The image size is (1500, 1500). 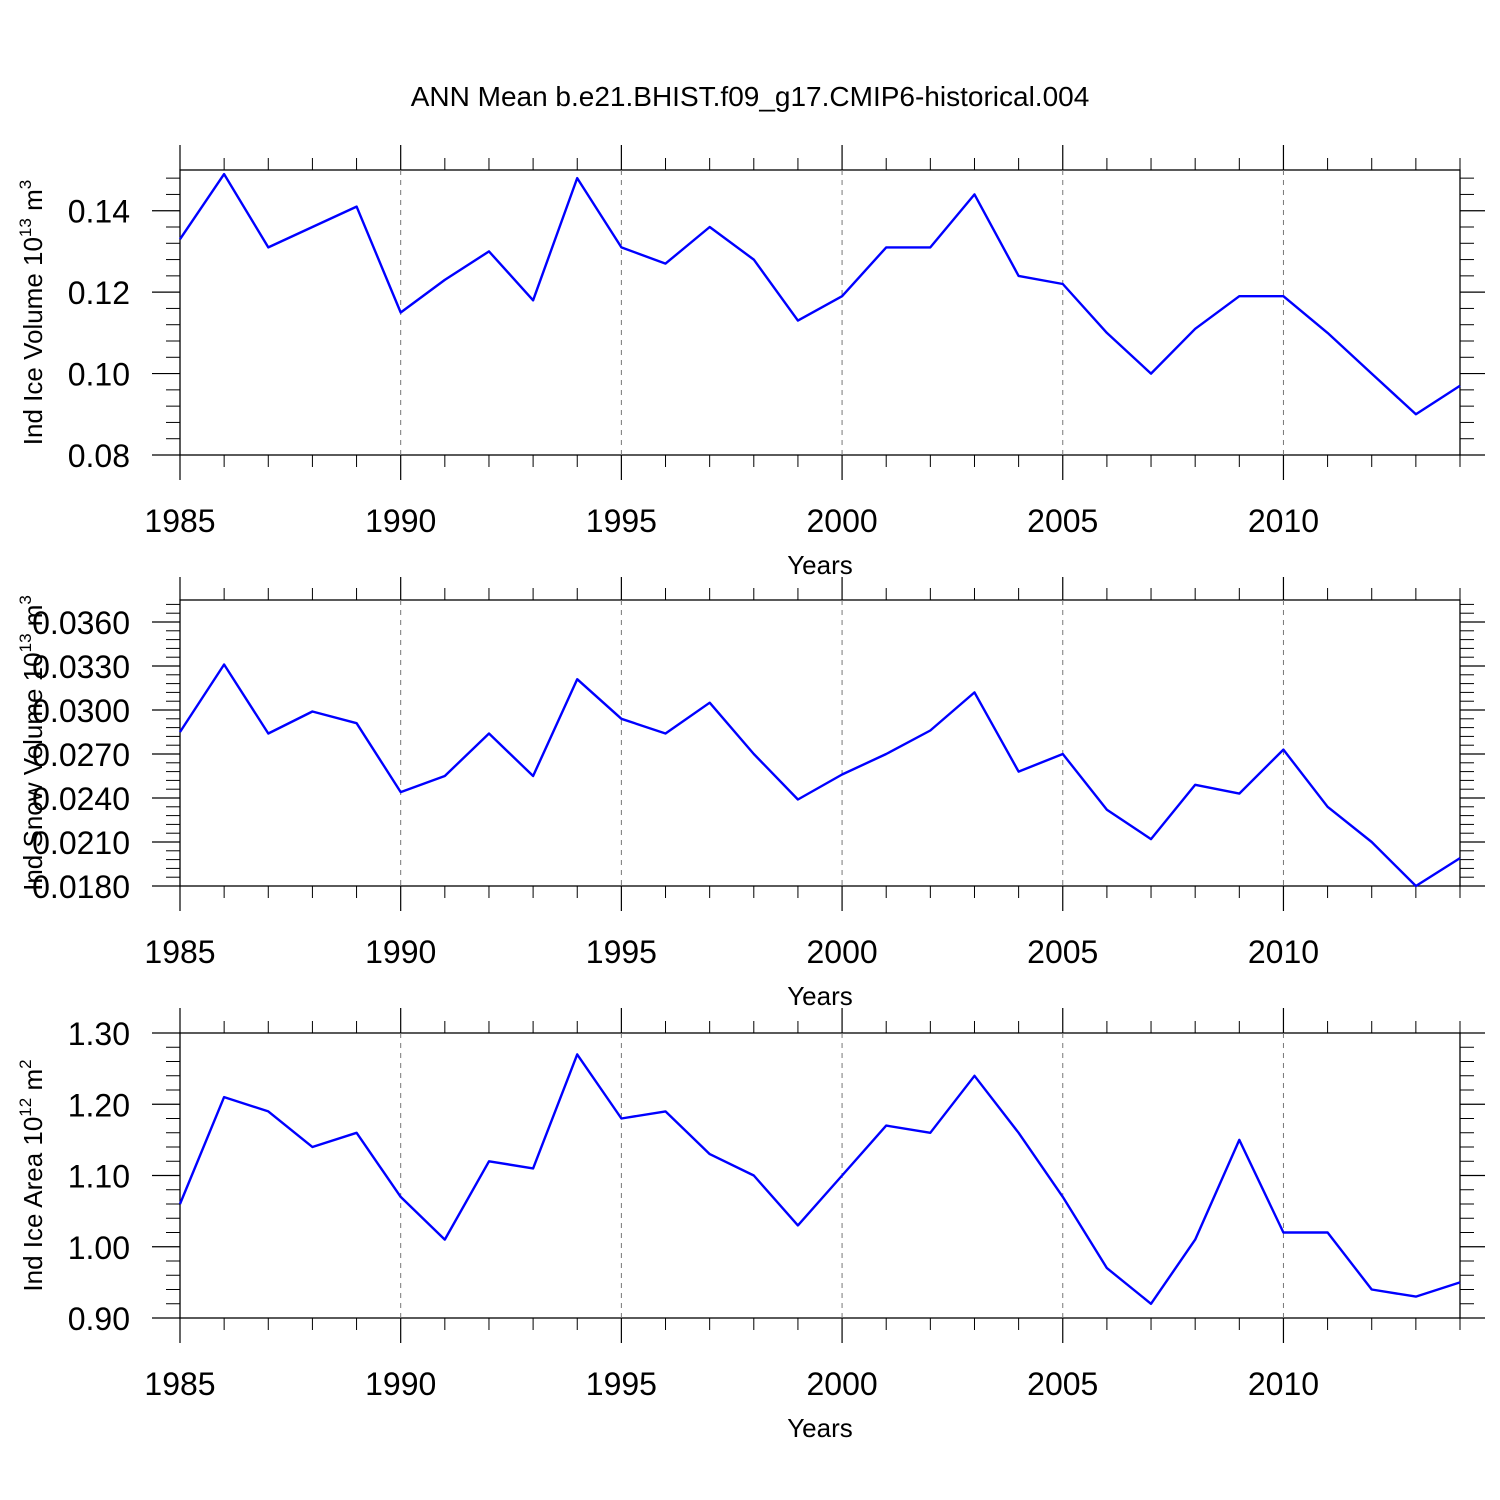 What do you see at coordinates (99, 1105) in the screenshot?
I see `y-tick-label: 1.20` at bounding box center [99, 1105].